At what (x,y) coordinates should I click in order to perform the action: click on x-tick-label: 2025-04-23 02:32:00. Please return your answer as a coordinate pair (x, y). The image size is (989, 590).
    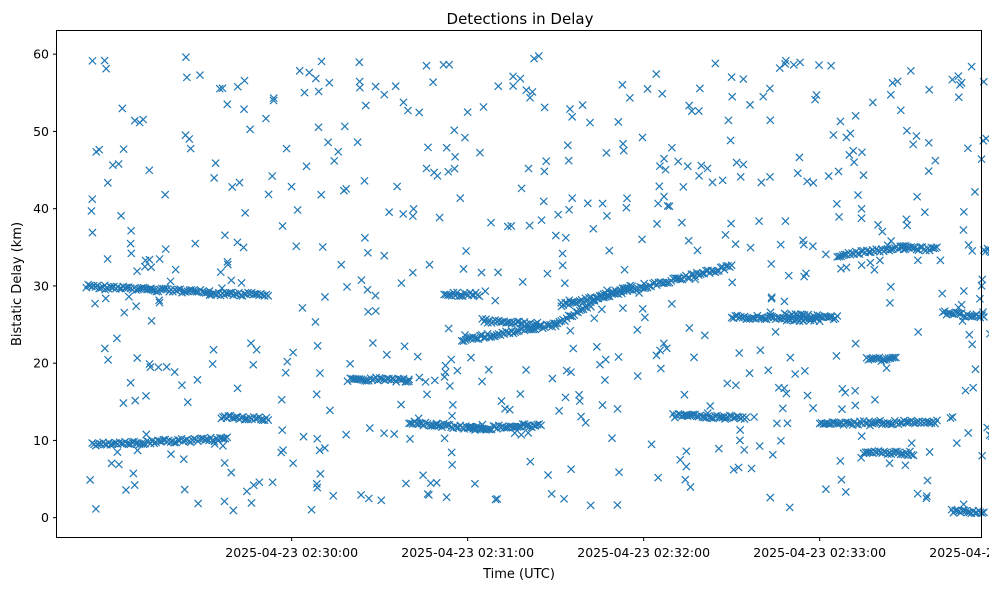
    Looking at the image, I should click on (643, 552).